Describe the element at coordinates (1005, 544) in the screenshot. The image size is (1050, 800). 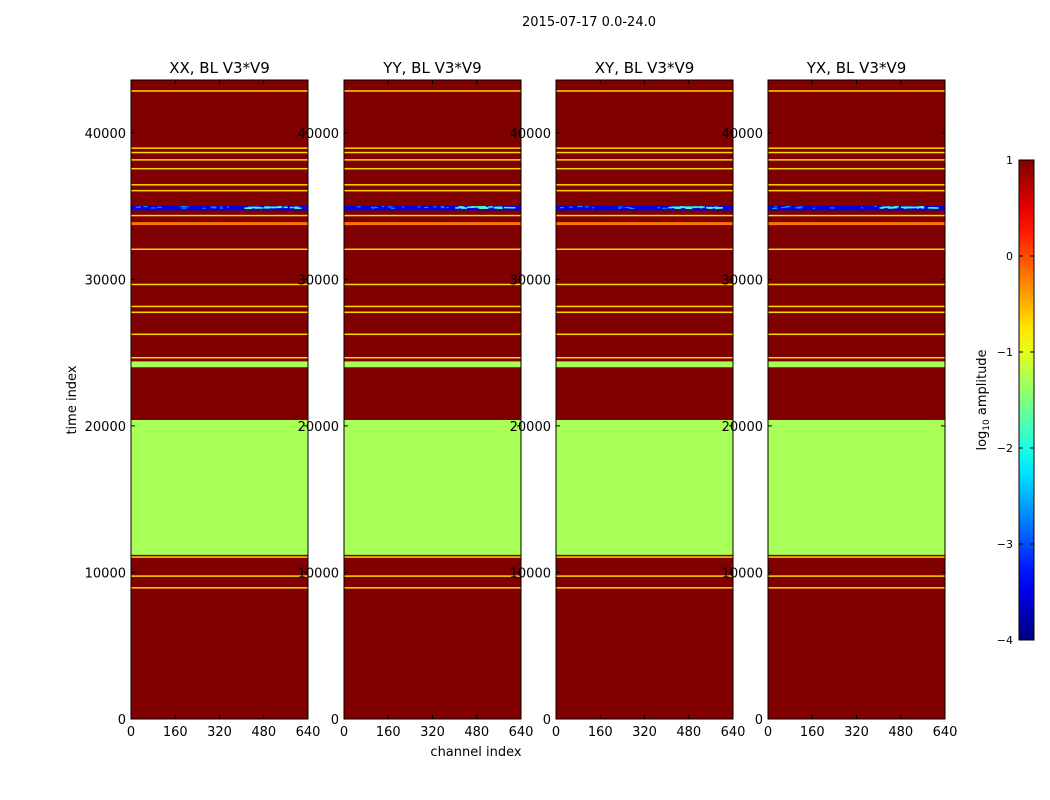
I see `colorbar-tick-label: −3` at that location.